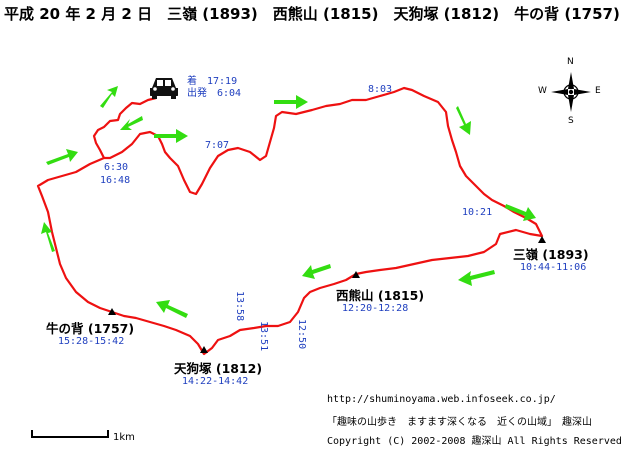  I want to click on waypoint-time: 13:58, so click(239, 306).